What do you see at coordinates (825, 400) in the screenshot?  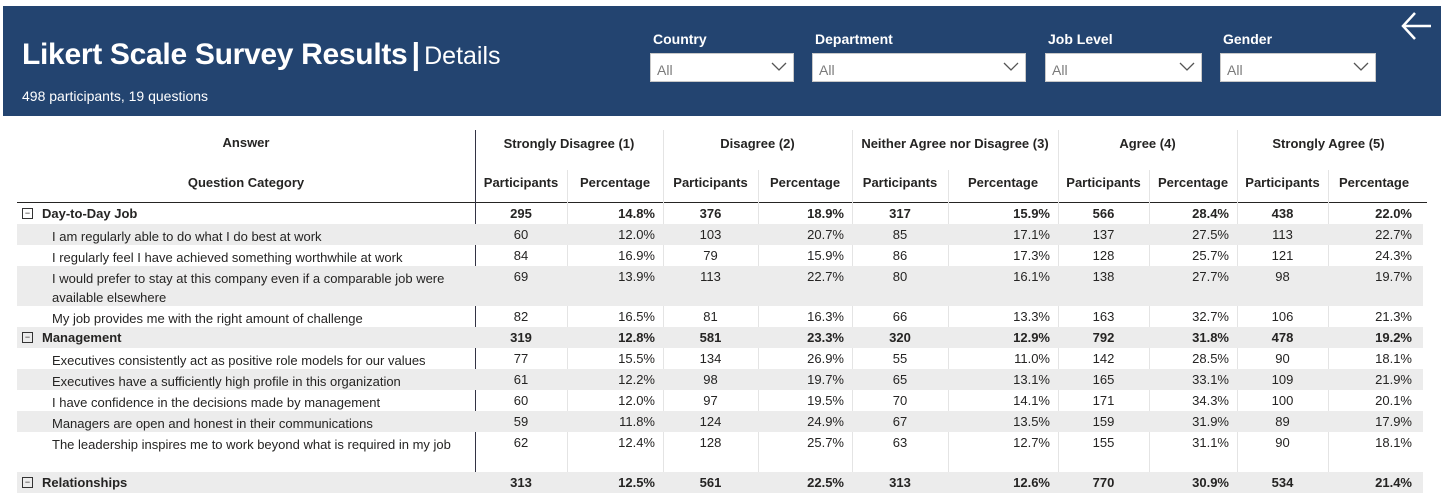 I see `percentage-cell: 19.5%` at bounding box center [825, 400].